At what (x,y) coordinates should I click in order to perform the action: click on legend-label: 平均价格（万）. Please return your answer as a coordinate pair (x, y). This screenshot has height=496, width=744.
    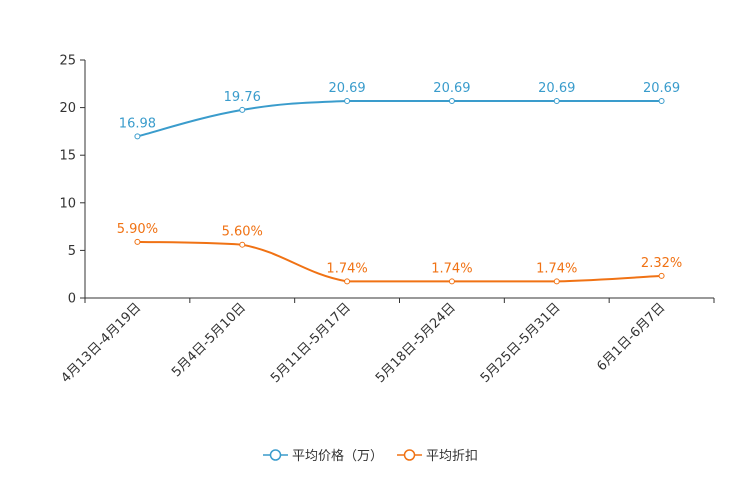
    Looking at the image, I should click on (337, 456).